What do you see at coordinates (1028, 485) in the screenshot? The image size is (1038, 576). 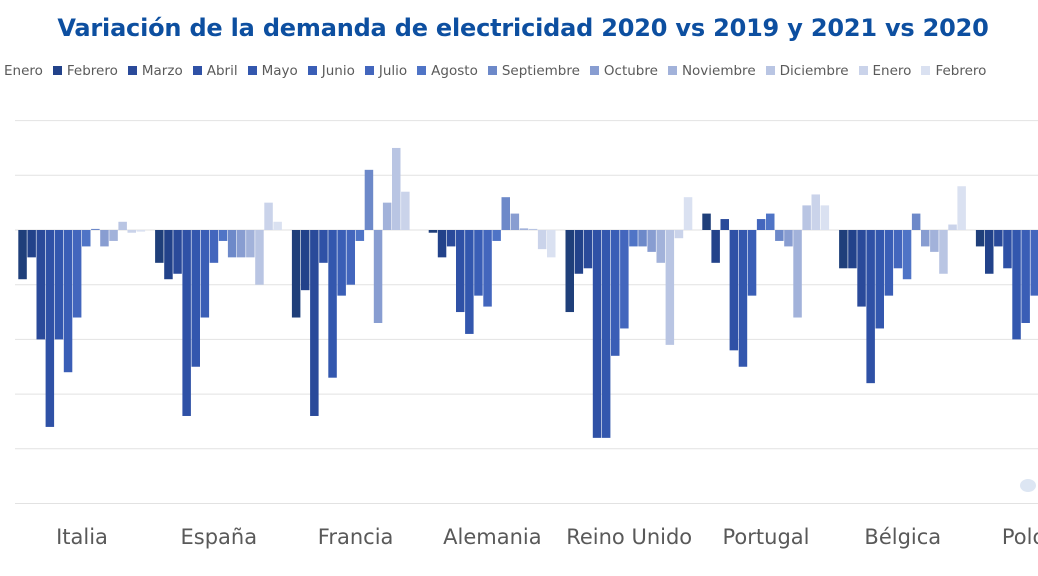 I see `scroll-indicator` at bounding box center [1028, 485].